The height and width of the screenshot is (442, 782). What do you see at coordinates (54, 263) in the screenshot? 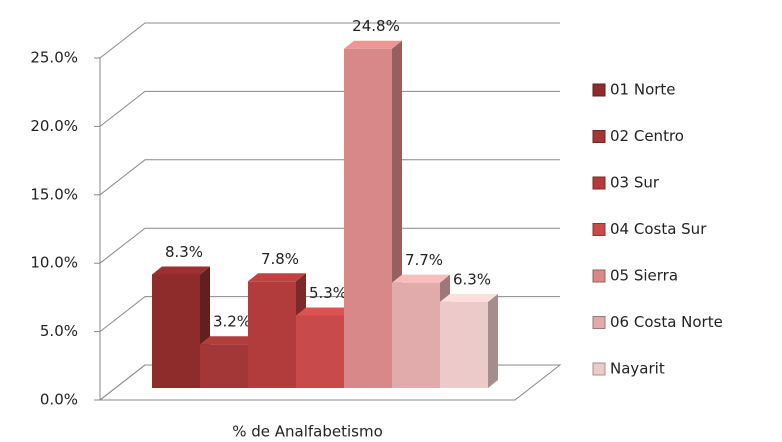
I see `y-tick-label: 10.0%` at bounding box center [54, 263].